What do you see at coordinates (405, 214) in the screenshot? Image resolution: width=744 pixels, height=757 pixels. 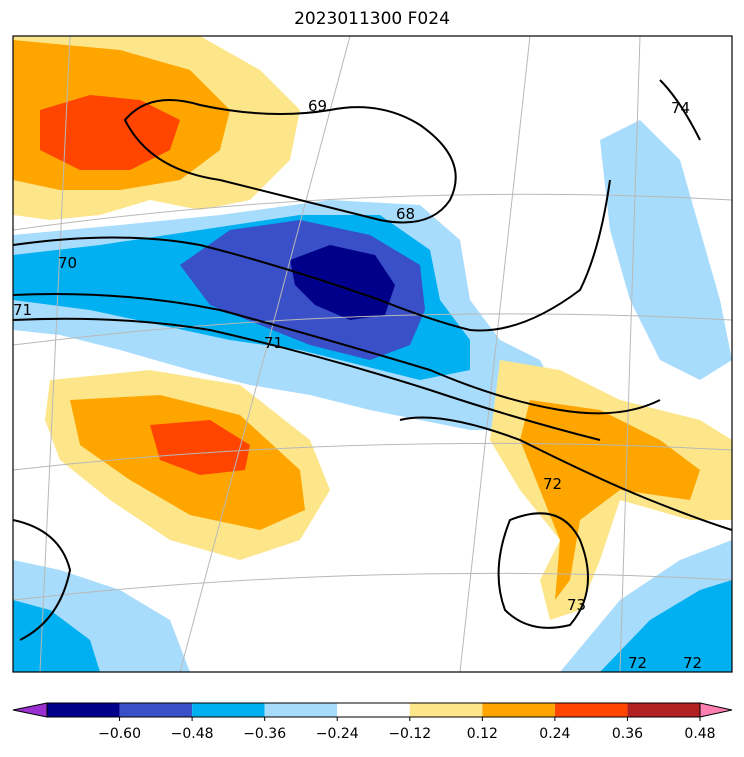 I see `contour-label-68: 68` at bounding box center [405, 214].